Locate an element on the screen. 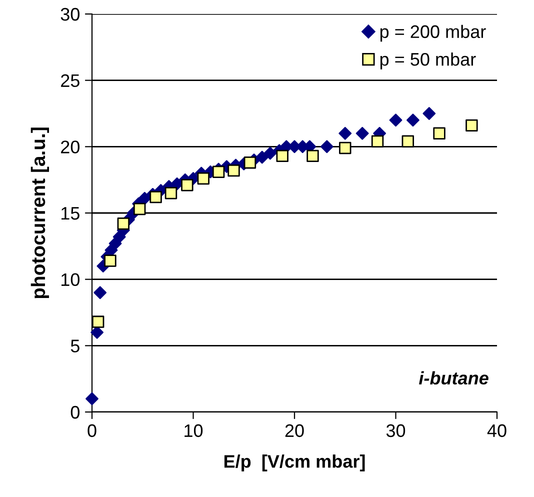 The height and width of the screenshot is (497, 534). y-tick-label: 0 is located at coordinates (75, 412).